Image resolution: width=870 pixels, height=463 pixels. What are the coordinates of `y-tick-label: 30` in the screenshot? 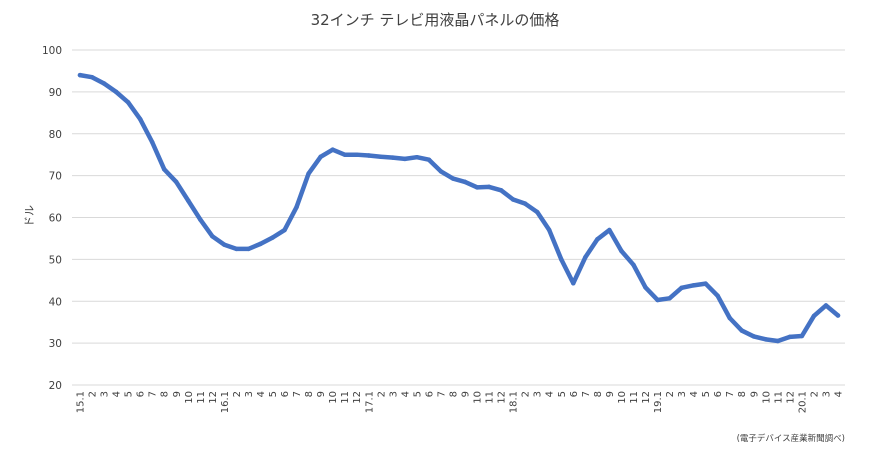 It's located at (55, 344).